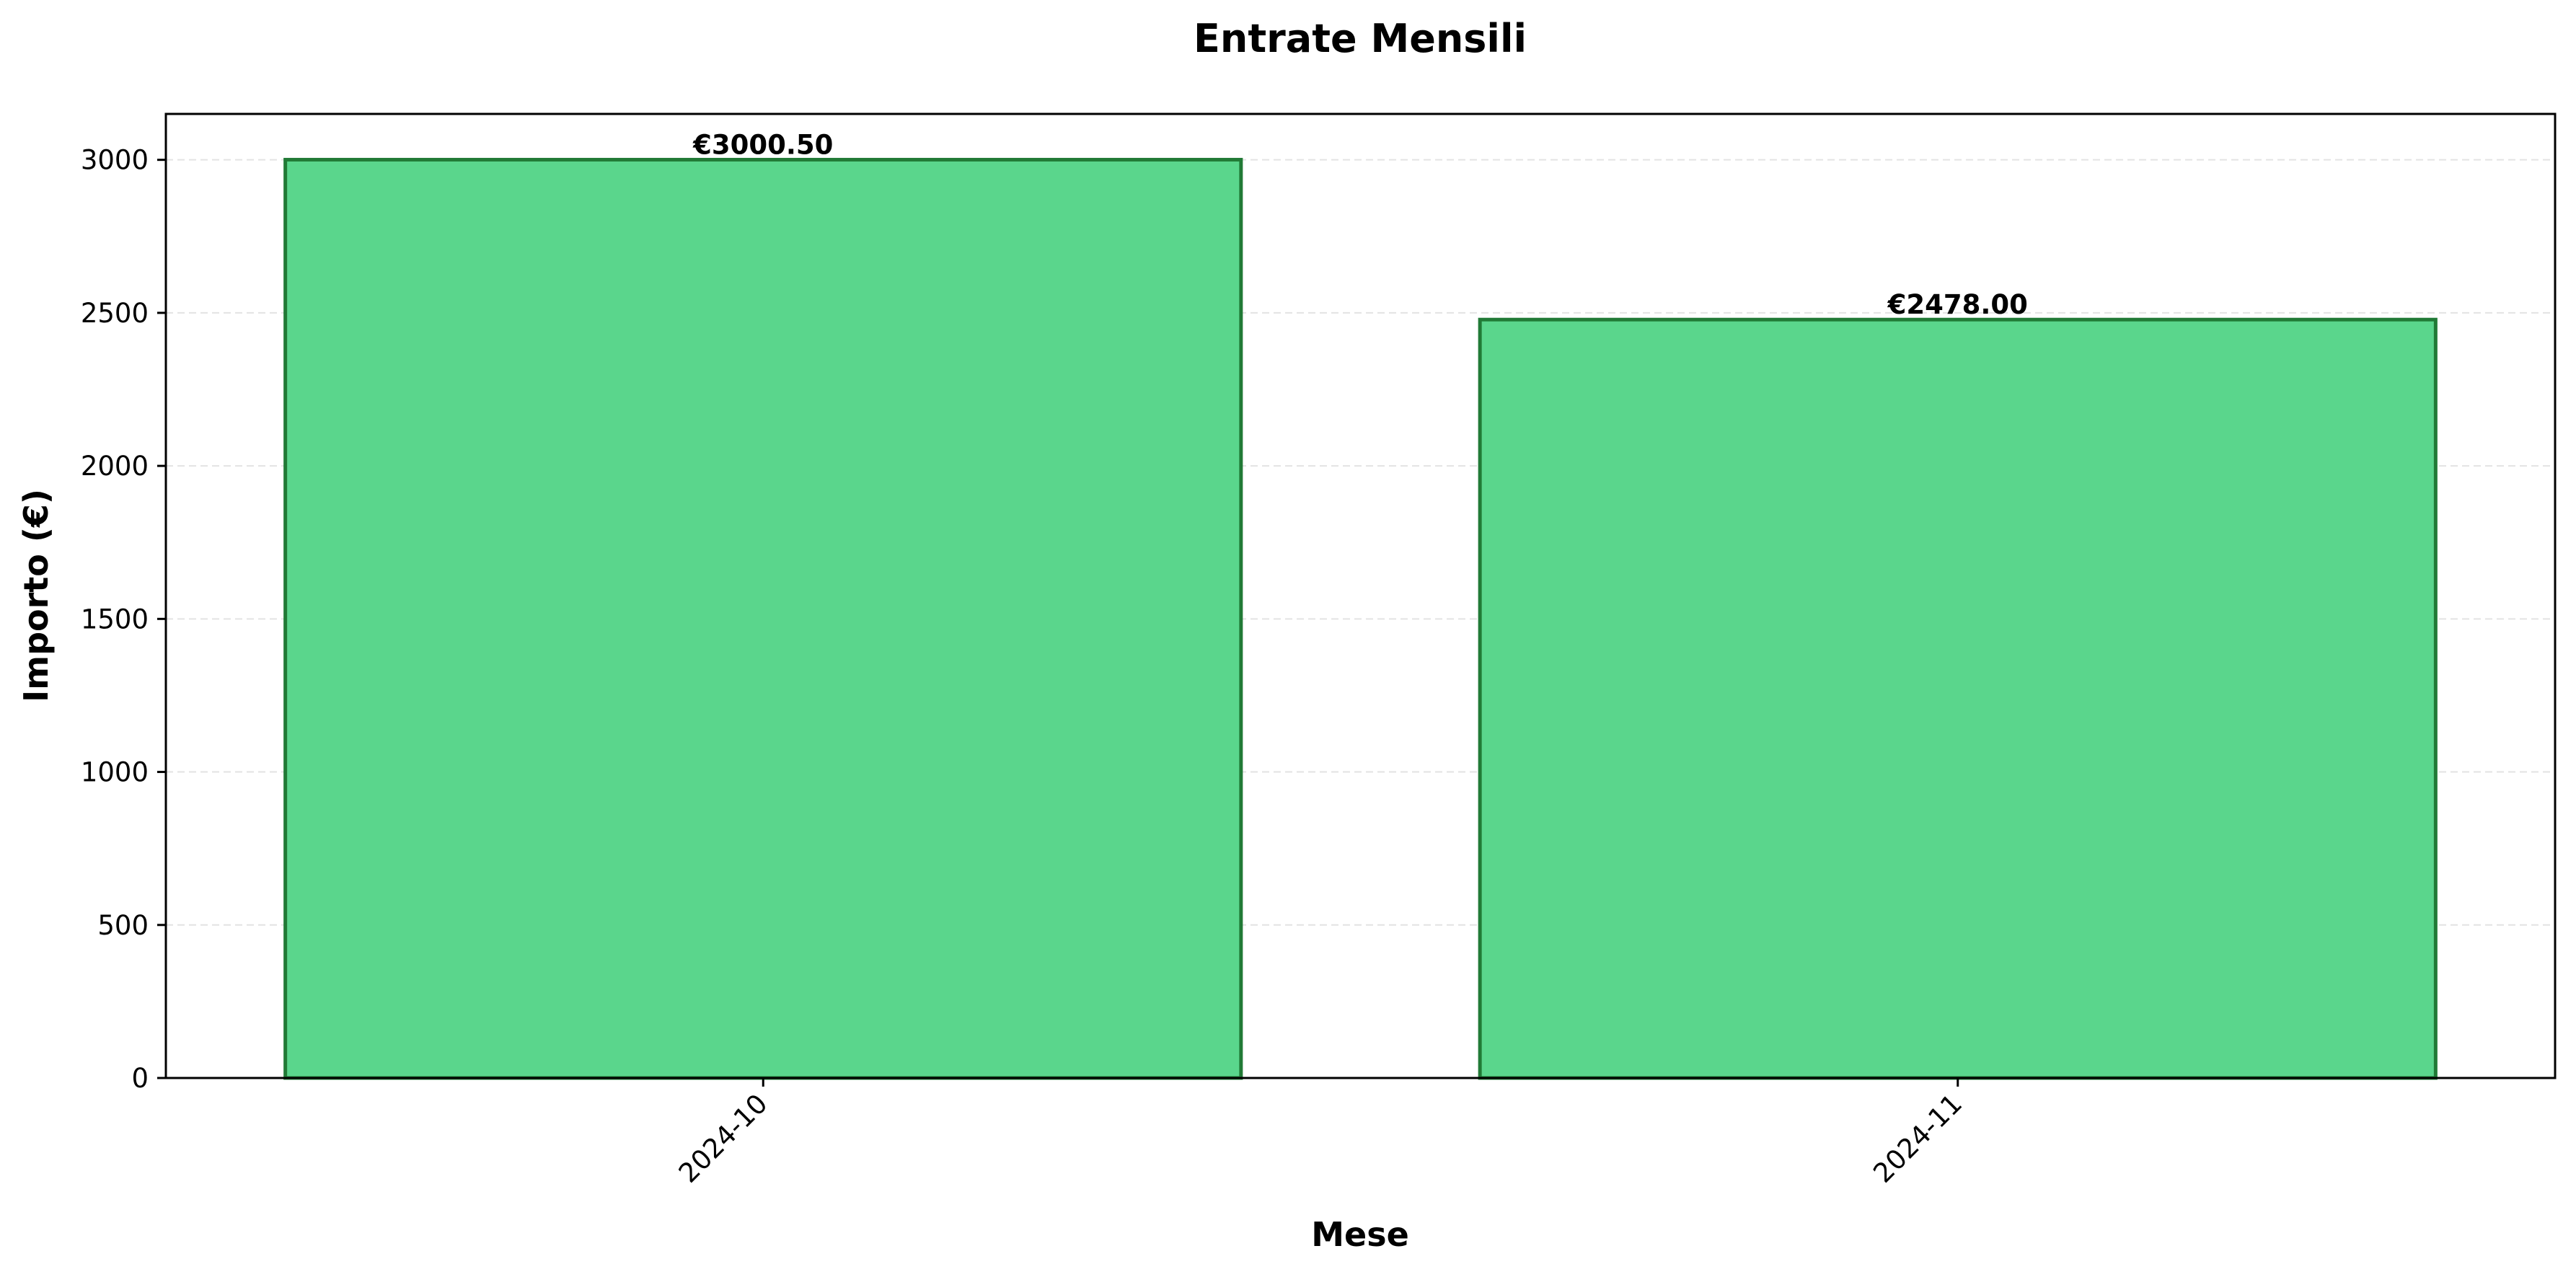 Image resolution: width=2576 pixels, height=1277 pixels. What do you see at coordinates (115, 619) in the screenshot?
I see `y-tick-label: 1500` at bounding box center [115, 619].